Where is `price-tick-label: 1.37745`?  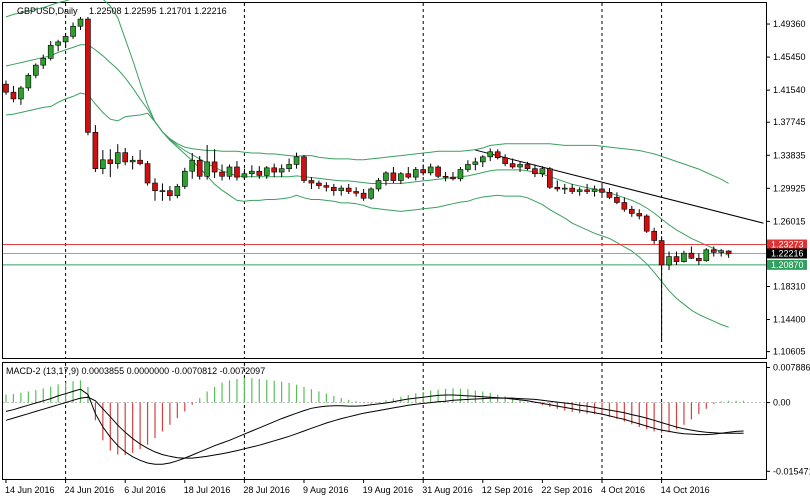 price-tick-label: 1.37745 is located at coordinates (789, 122).